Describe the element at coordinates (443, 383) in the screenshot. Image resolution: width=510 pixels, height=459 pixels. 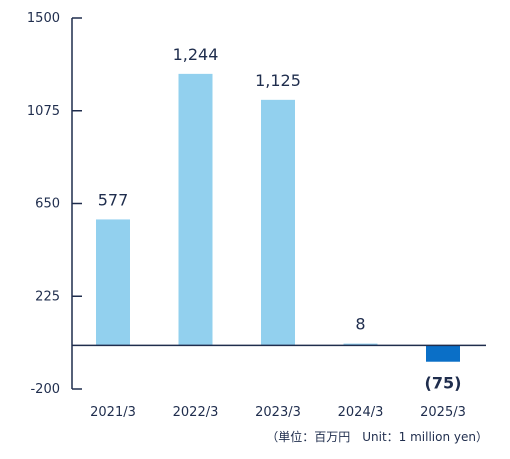
I see `data-label: (75)` at that location.